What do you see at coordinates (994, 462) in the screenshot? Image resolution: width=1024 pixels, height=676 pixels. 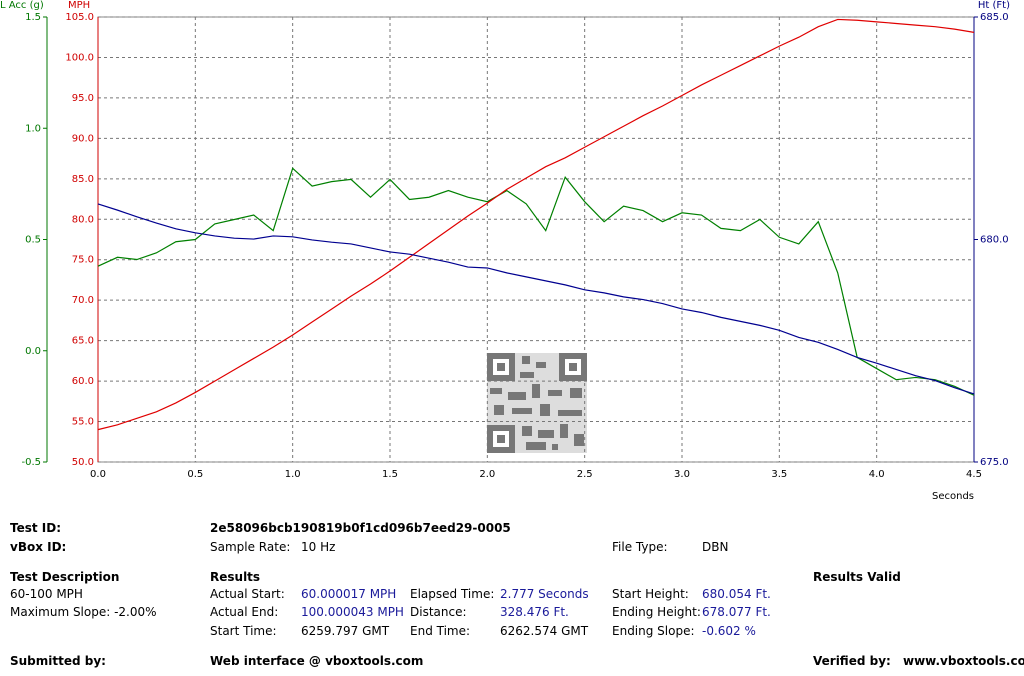 I see `y3-tick-label: 675.0` at bounding box center [994, 462].